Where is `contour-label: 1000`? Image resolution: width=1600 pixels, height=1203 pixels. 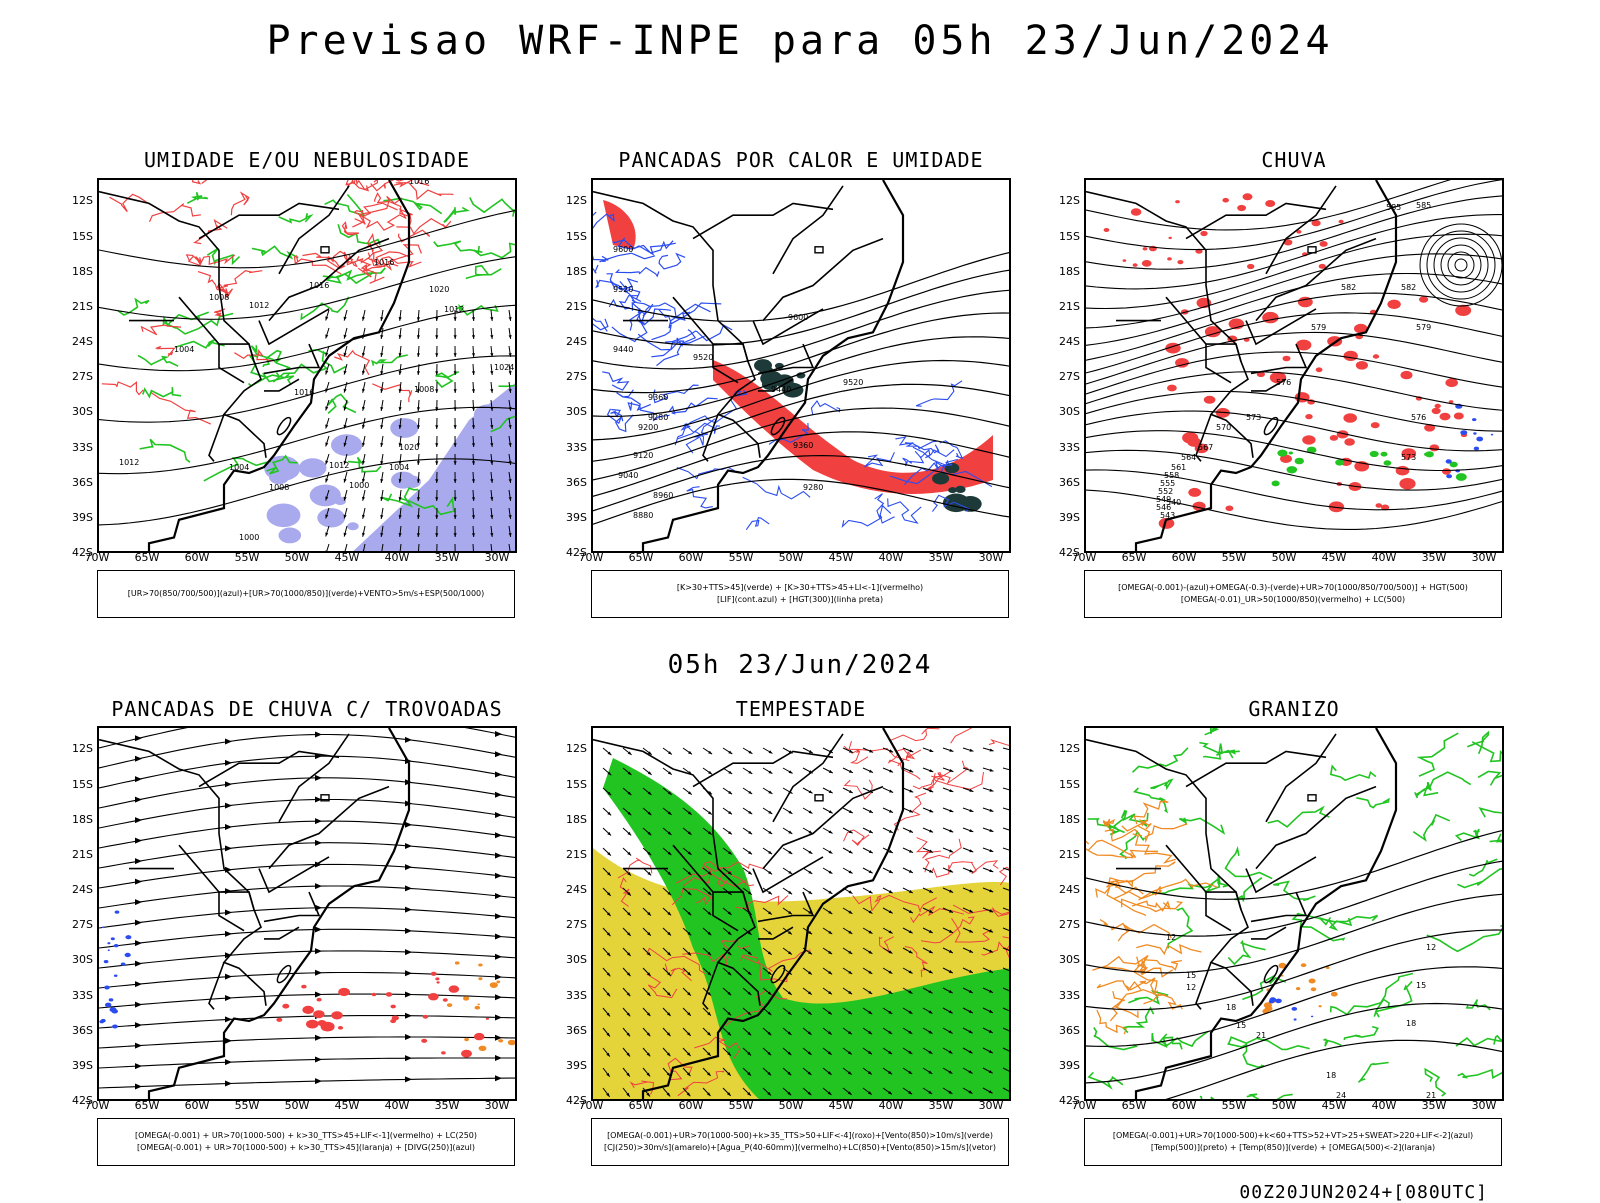
contour-label: 1000 is located at coordinates (359, 485).